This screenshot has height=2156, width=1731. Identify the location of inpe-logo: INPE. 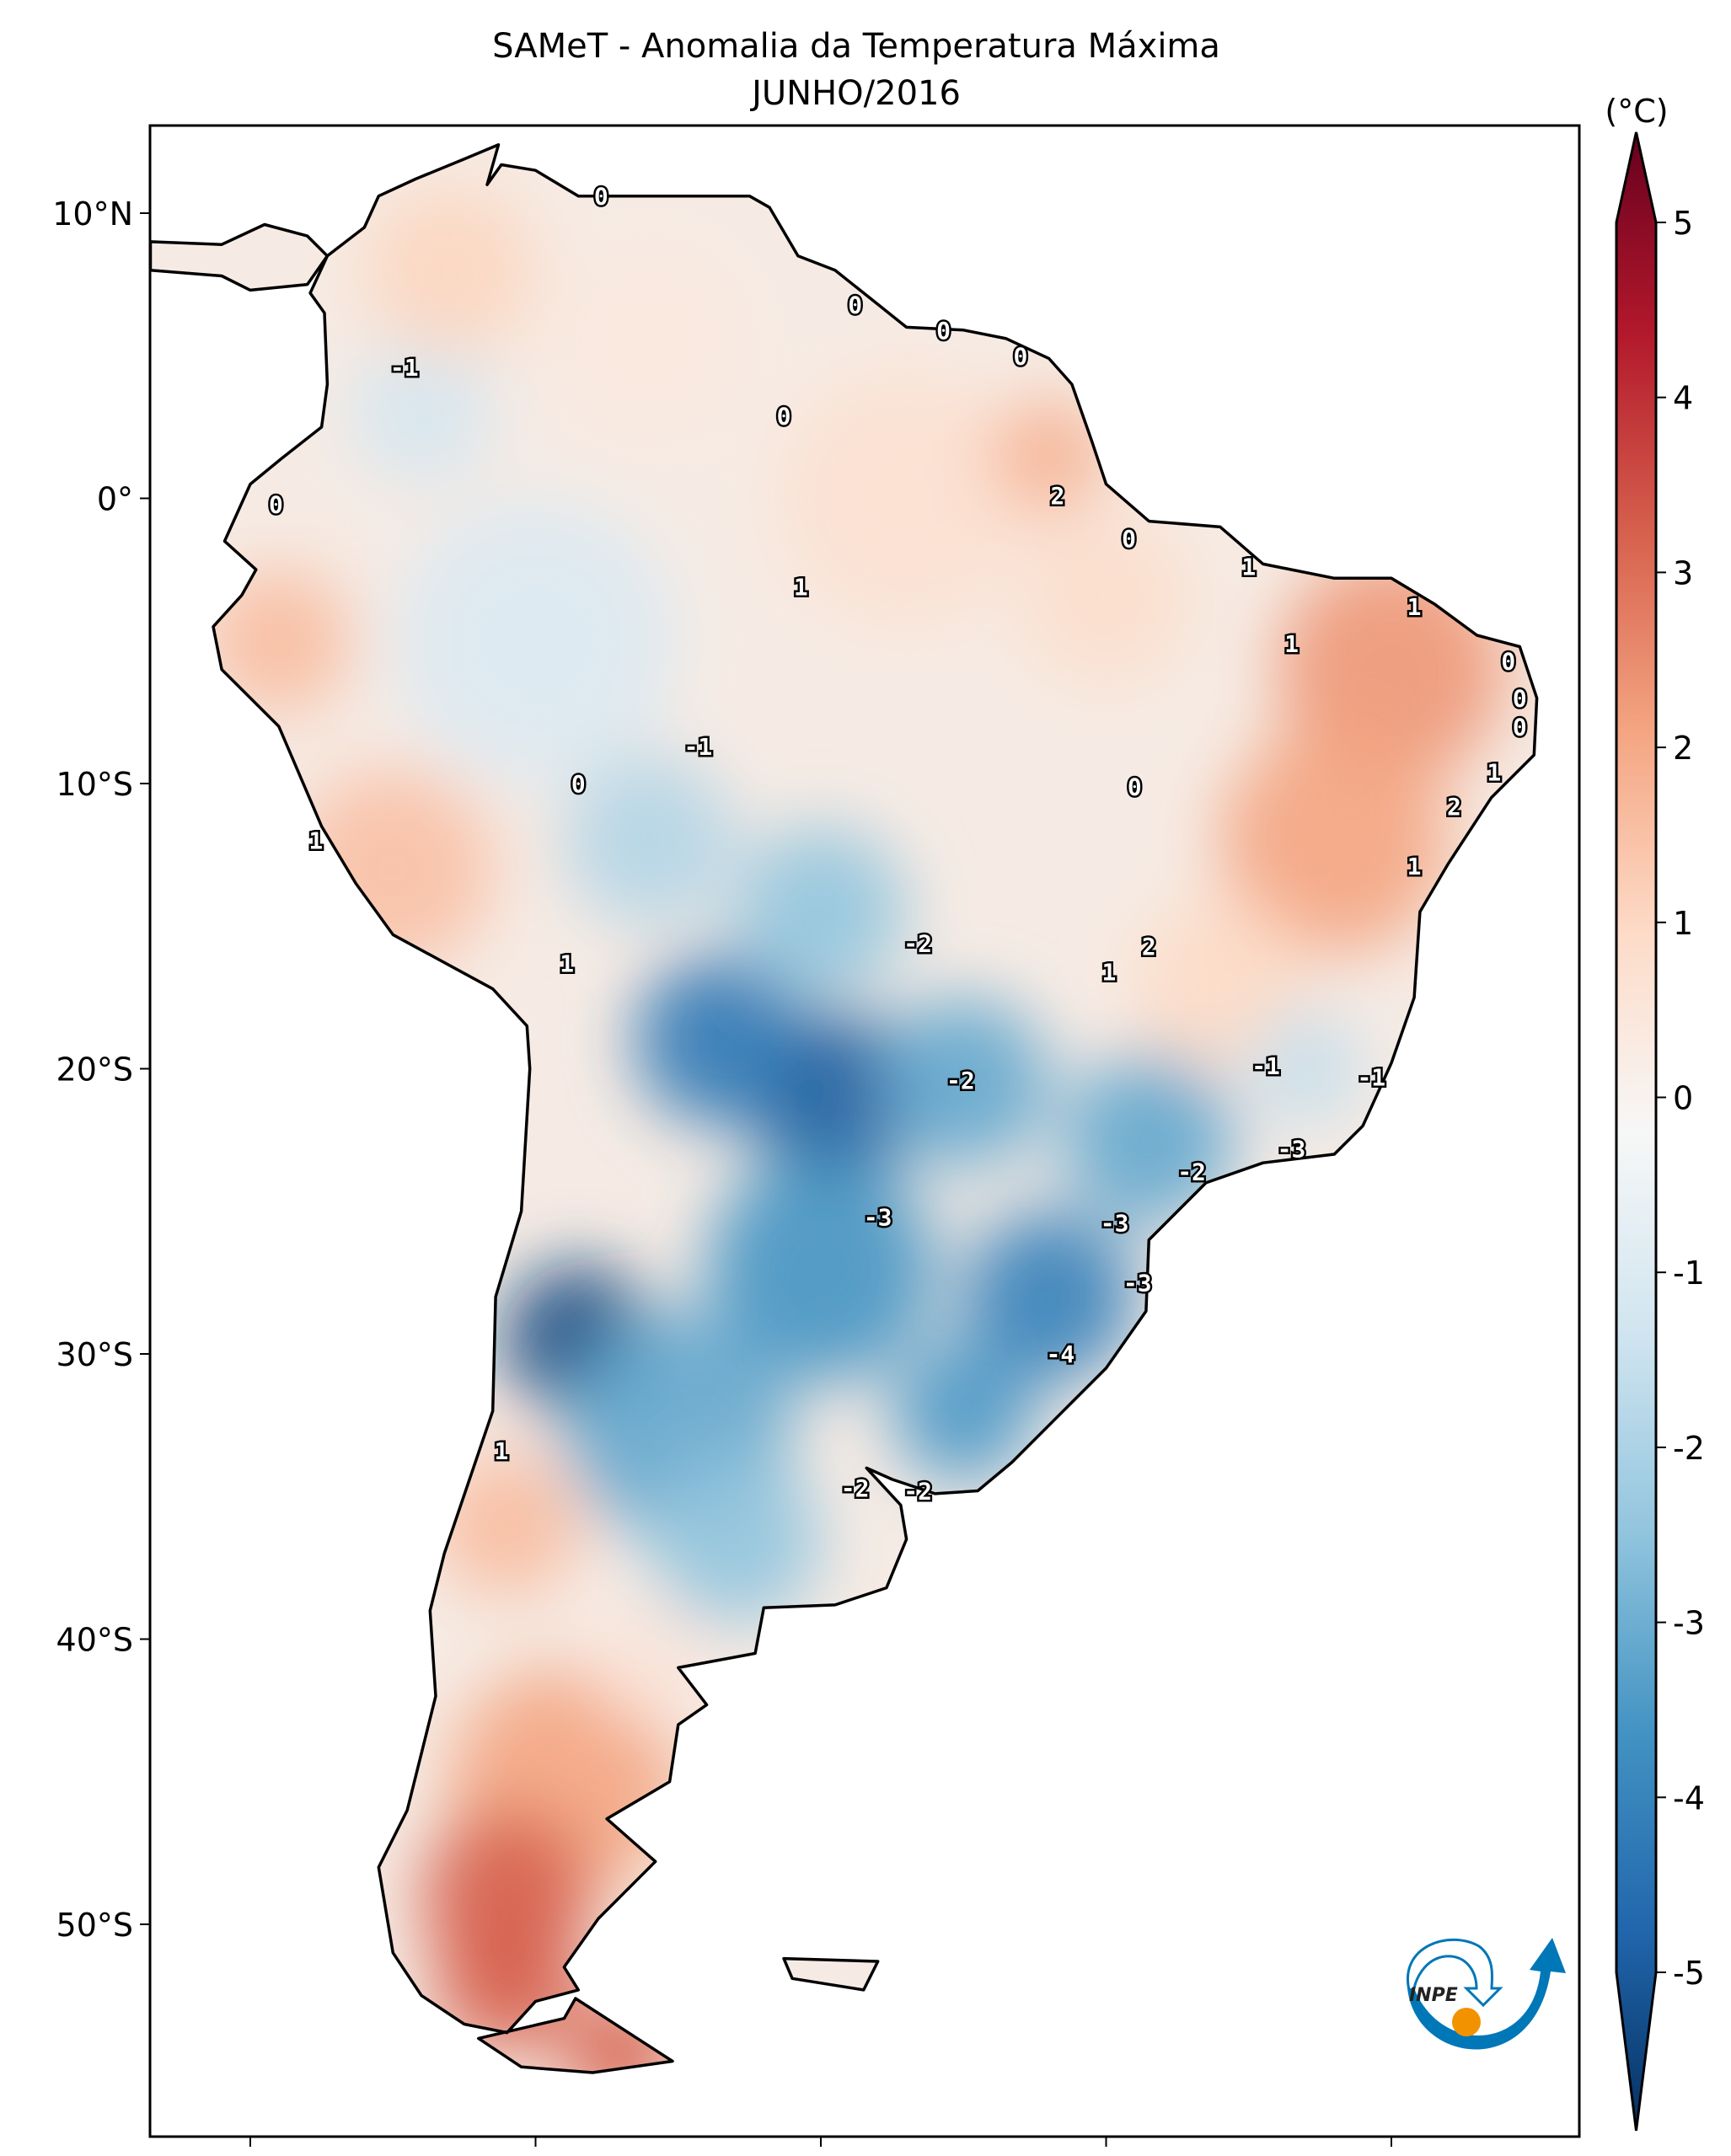
(1486, 1994).